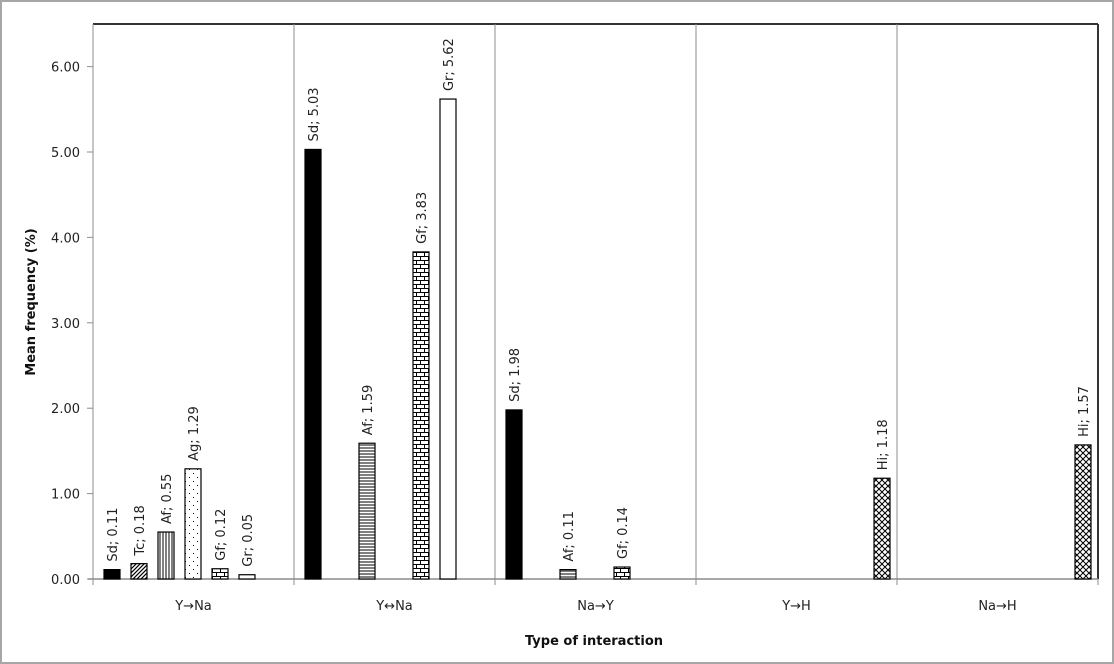 Image resolution: width=1114 pixels, height=664 pixels. What do you see at coordinates (422, 218) in the screenshot?
I see `data-label: Gf; 3.83` at bounding box center [422, 218].